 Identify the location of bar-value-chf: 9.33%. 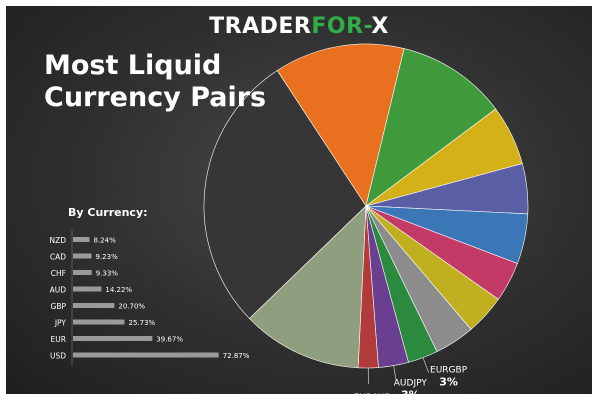
(107, 274).